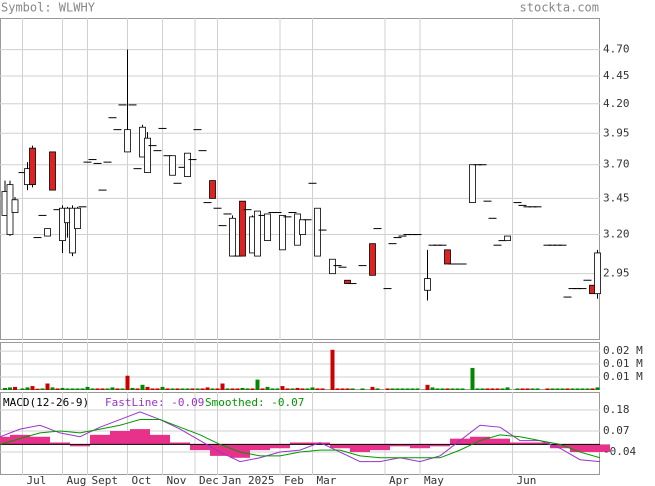  I want to click on x-tick-label: Dec, so click(209, 480).